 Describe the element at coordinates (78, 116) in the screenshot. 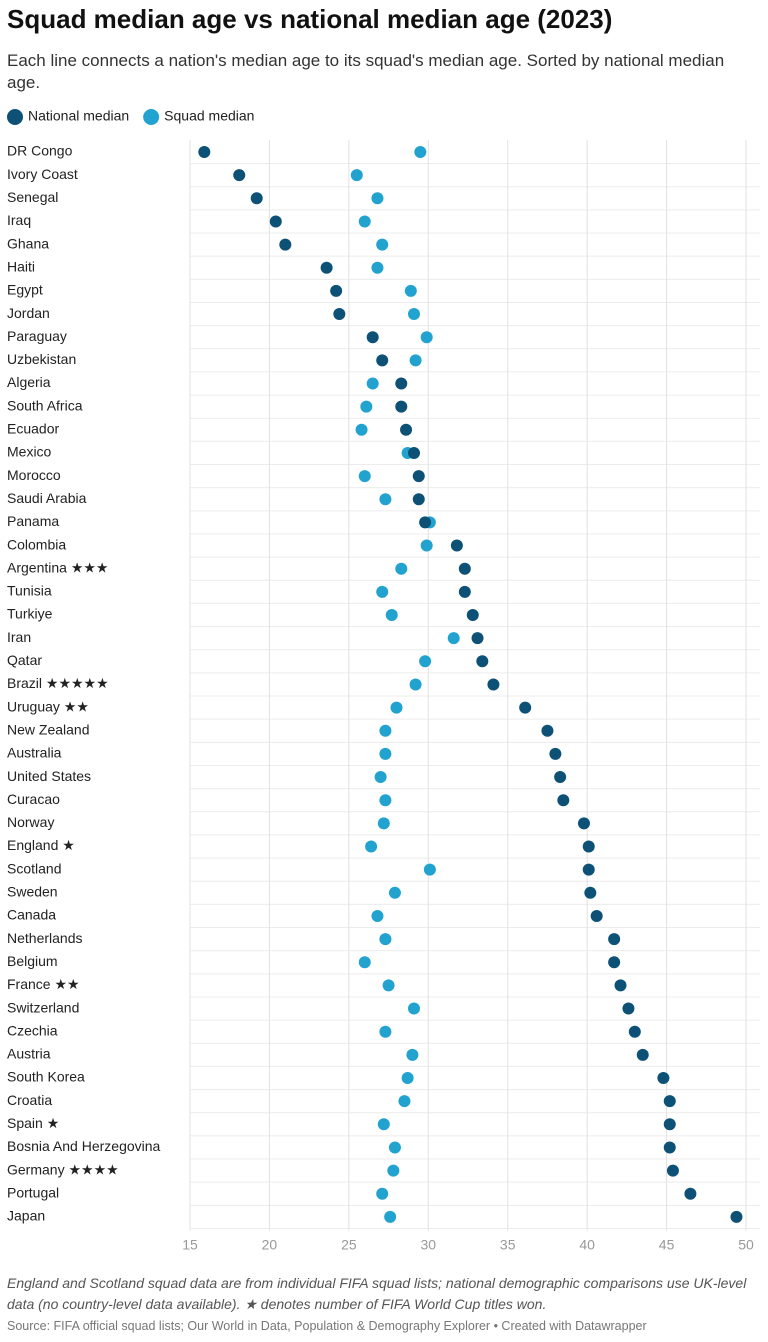

I see `legend-label: National median` at that location.